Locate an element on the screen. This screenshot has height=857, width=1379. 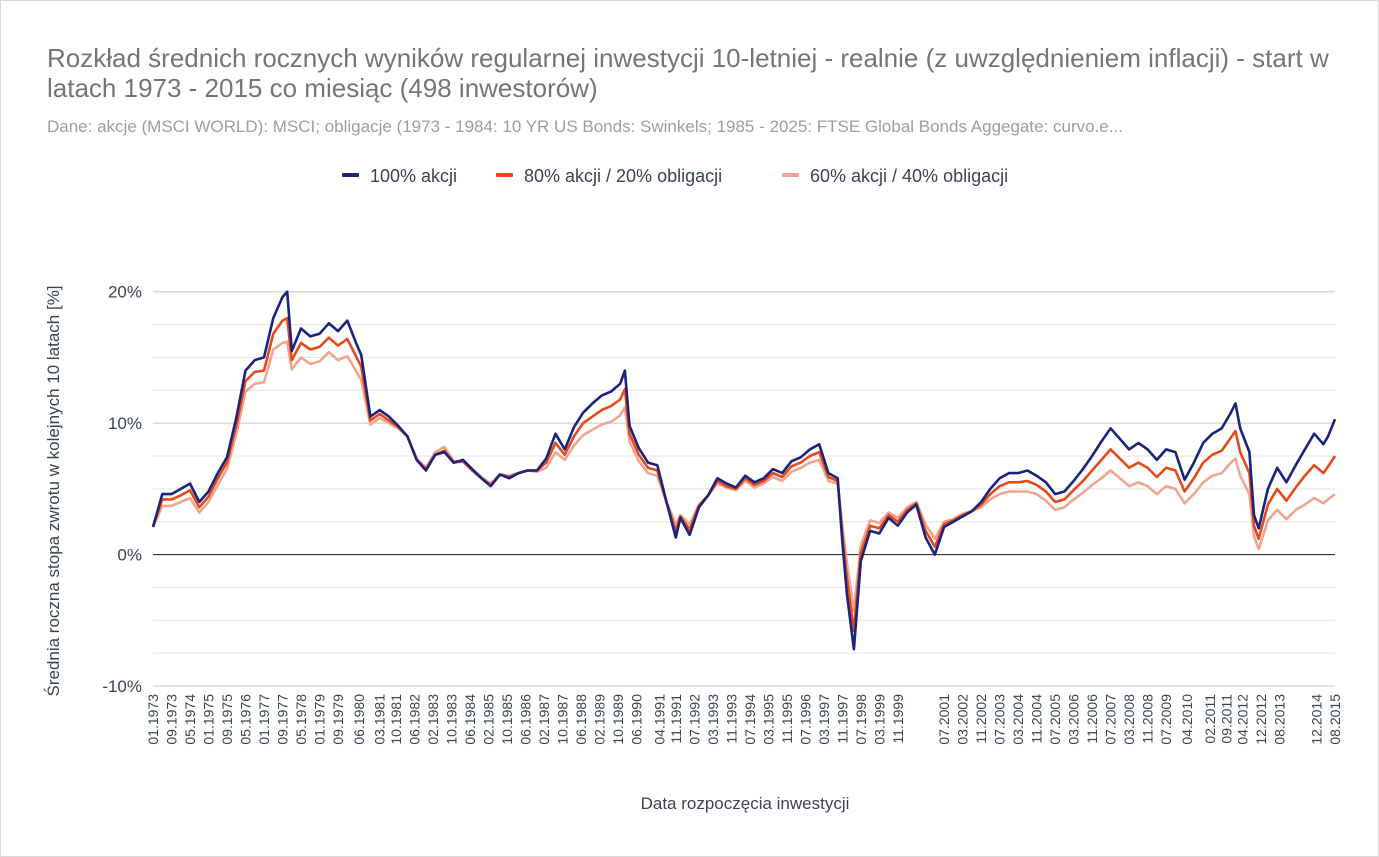
x-tick-label: 11.2002 is located at coordinates (981, 719).